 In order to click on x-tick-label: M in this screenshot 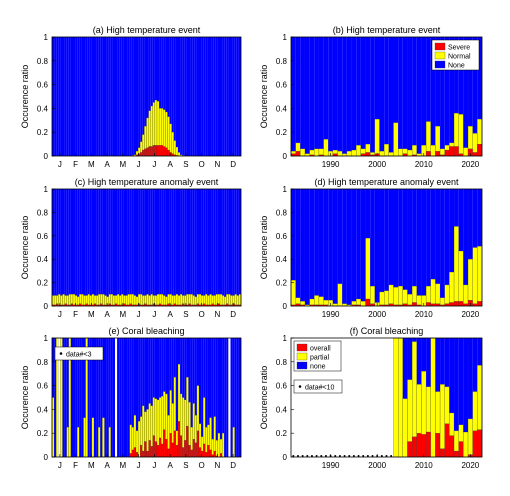, I will do `click(91, 314)`.